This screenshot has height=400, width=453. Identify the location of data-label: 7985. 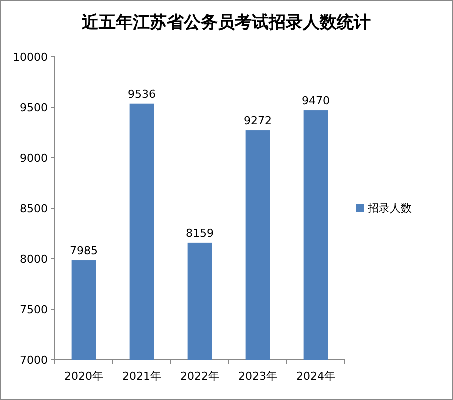
(84, 251).